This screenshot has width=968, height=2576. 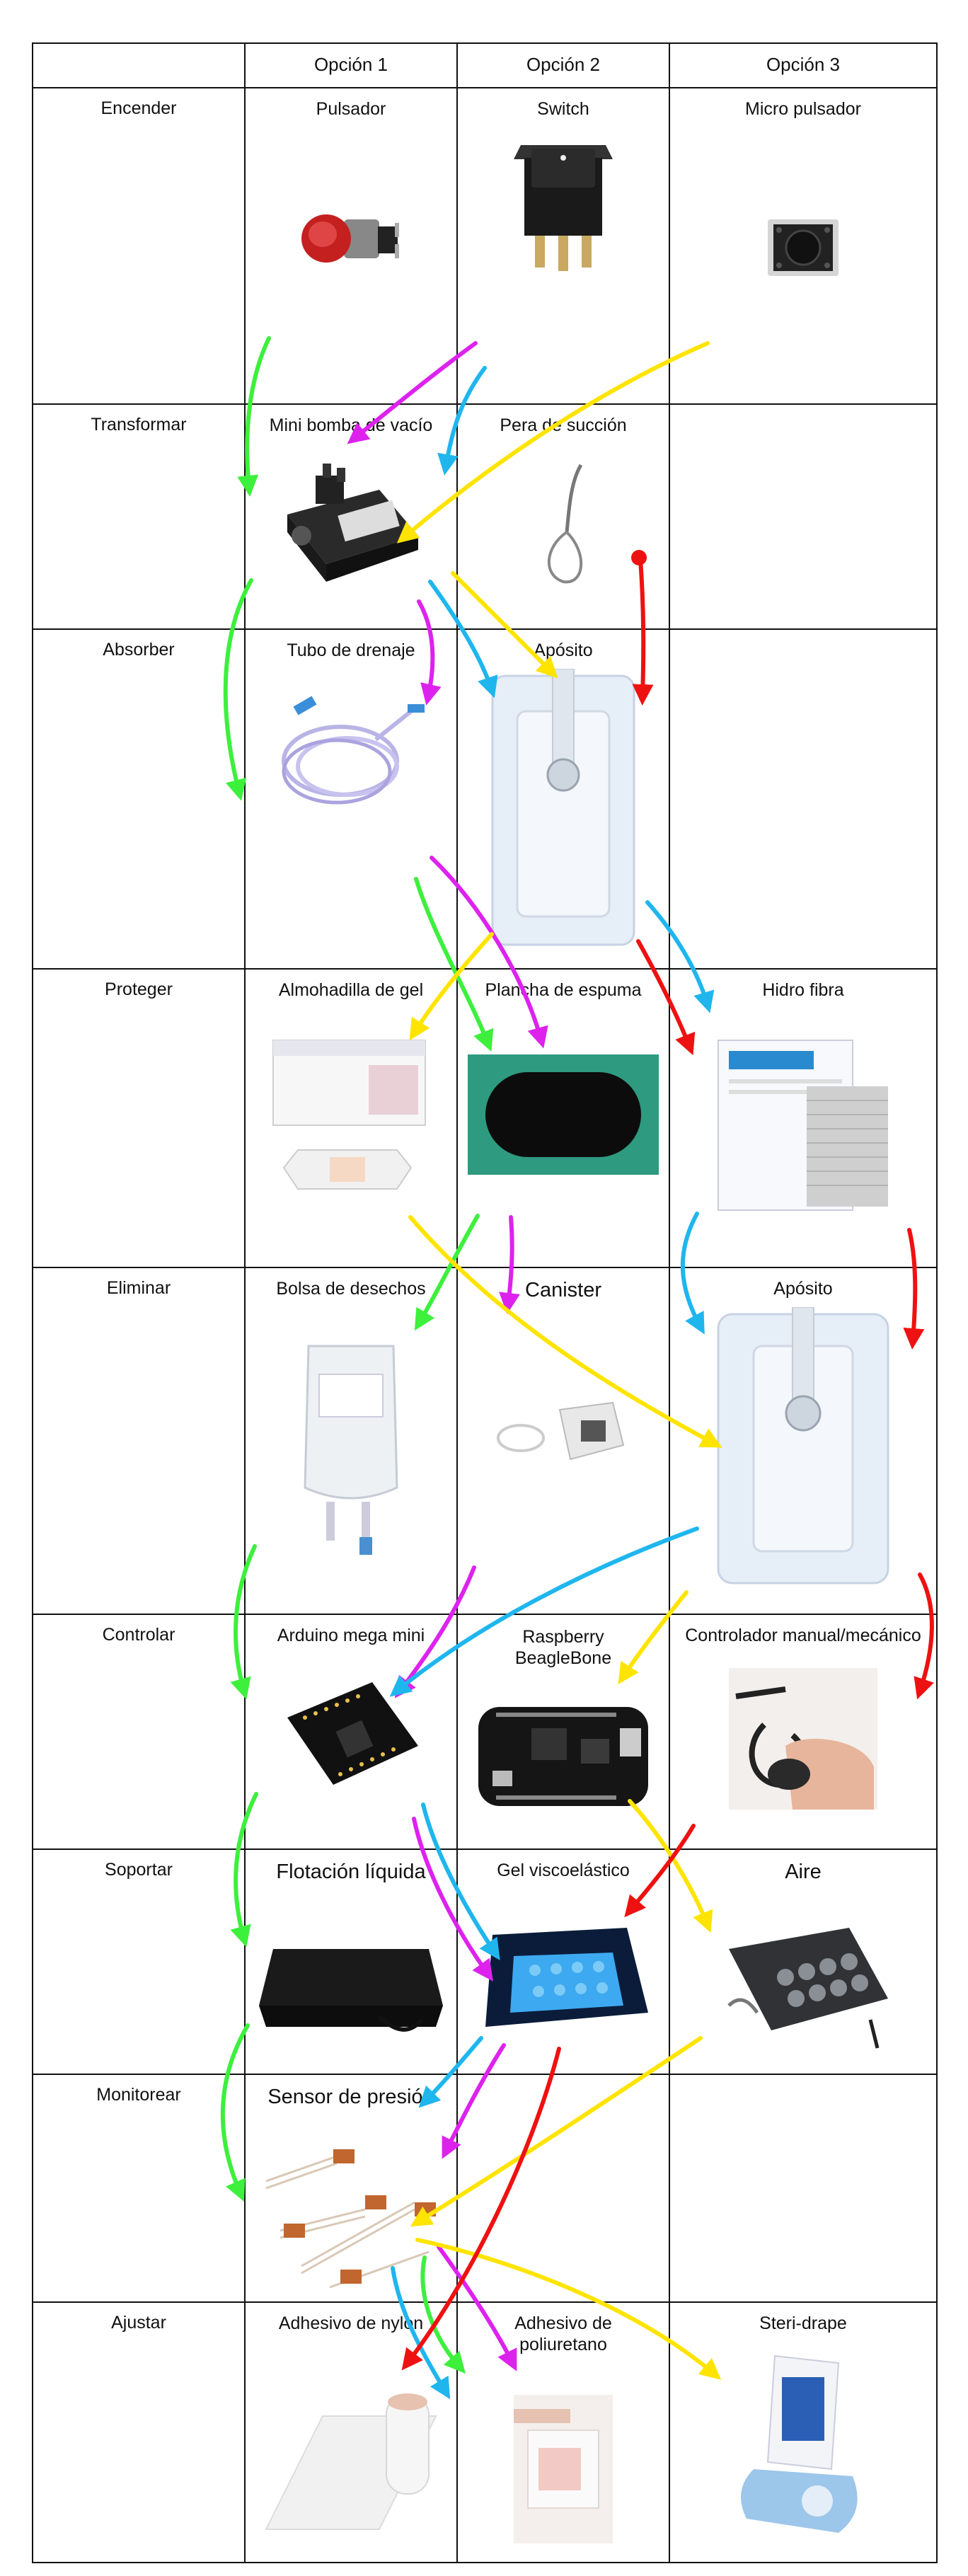 I want to click on gel-cushion-icon, so click(x=566, y=1977).